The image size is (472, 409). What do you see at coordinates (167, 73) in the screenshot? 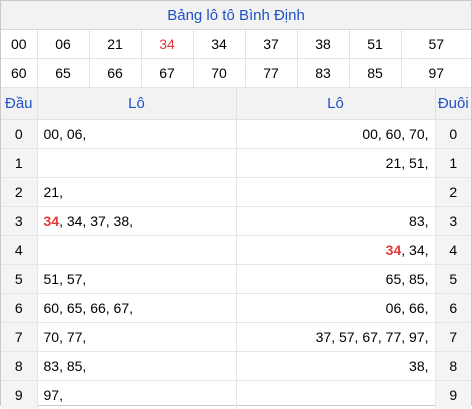
I see `result-number: 67` at bounding box center [167, 73].